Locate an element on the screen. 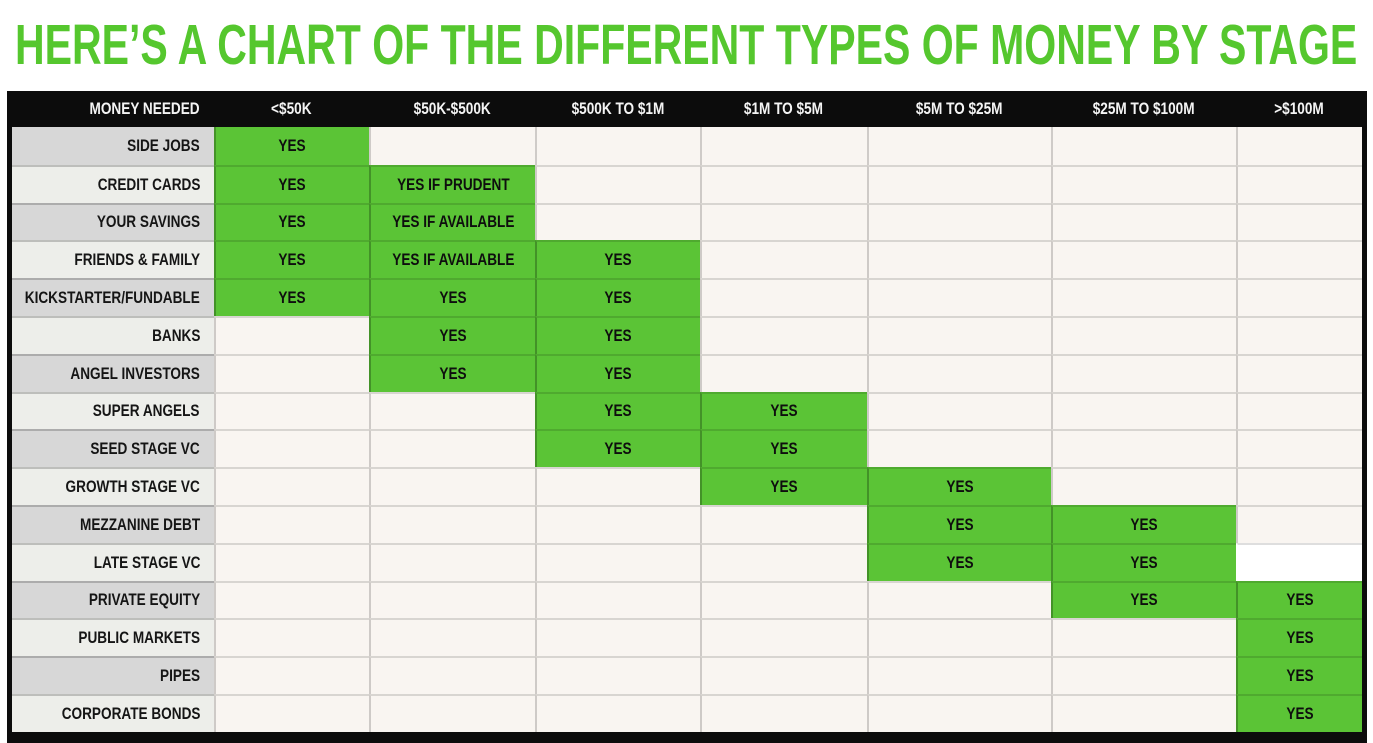 The height and width of the screenshot is (743, 1373). row-label: CORPORATE BONDS is located at coordinates (113, 712).